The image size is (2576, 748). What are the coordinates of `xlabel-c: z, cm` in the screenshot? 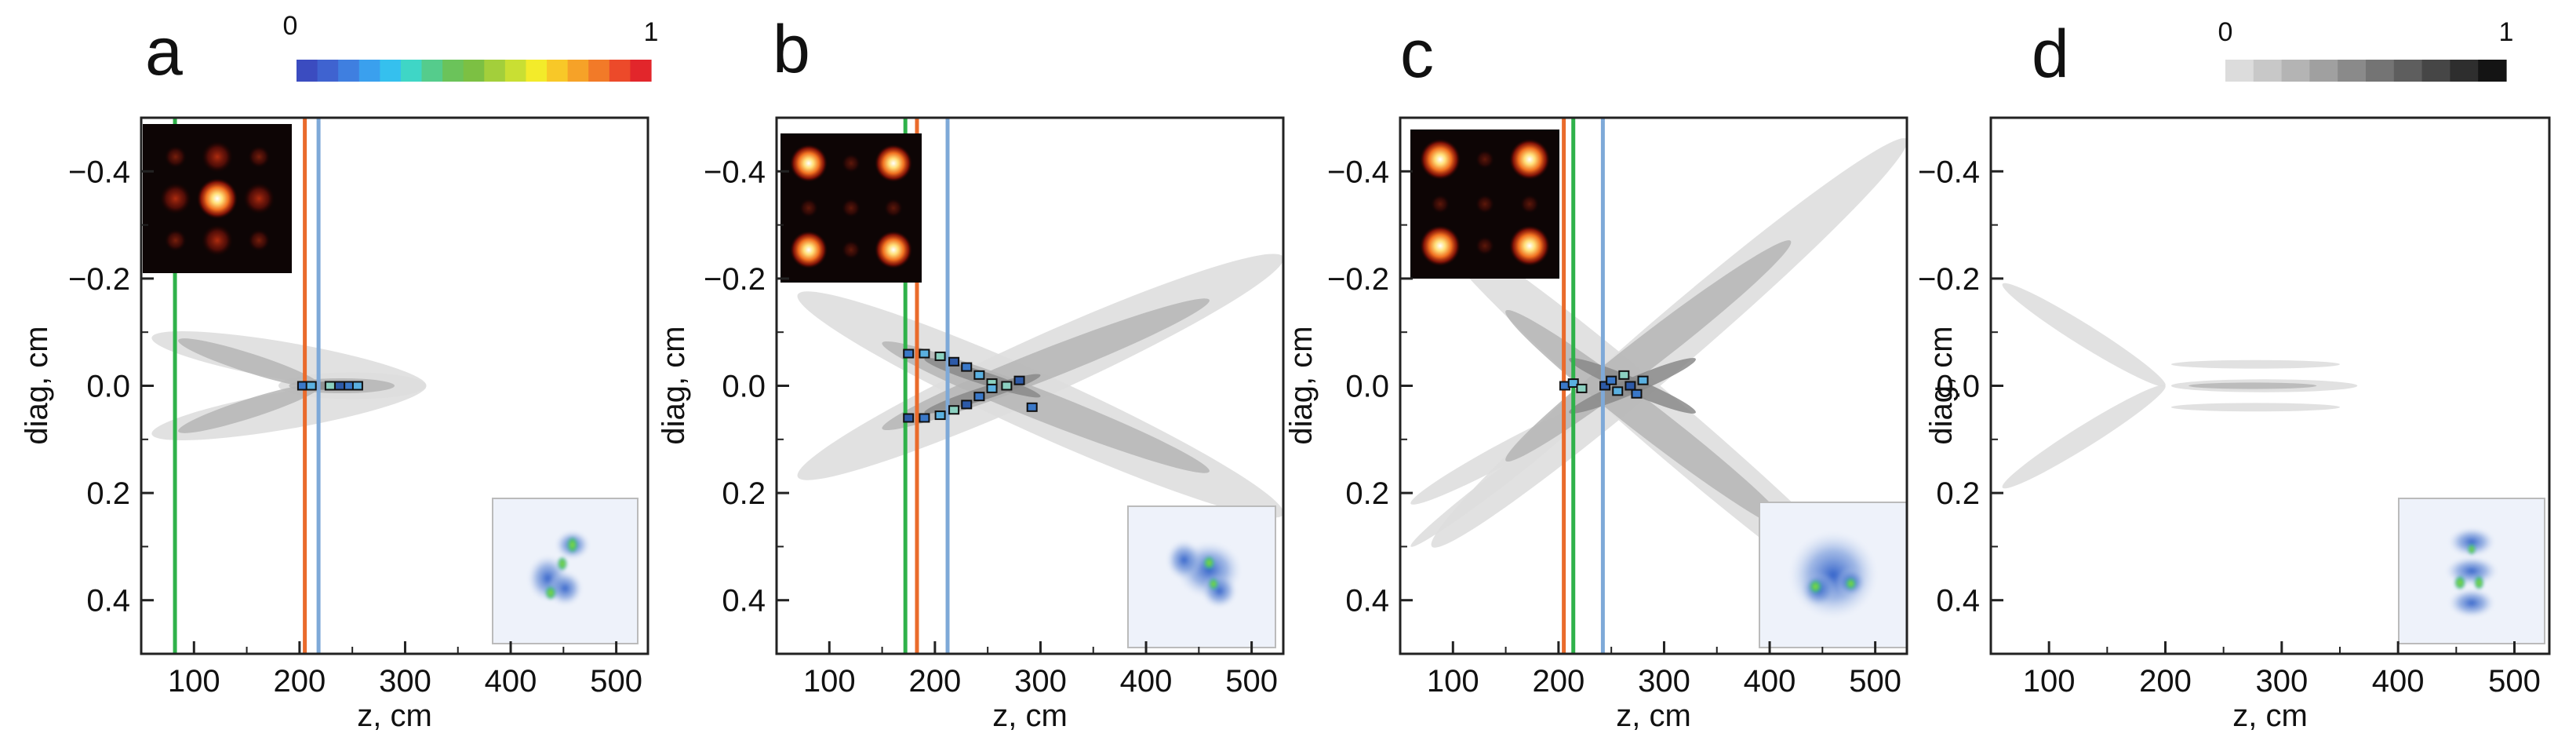 It's located at (1653, 716).